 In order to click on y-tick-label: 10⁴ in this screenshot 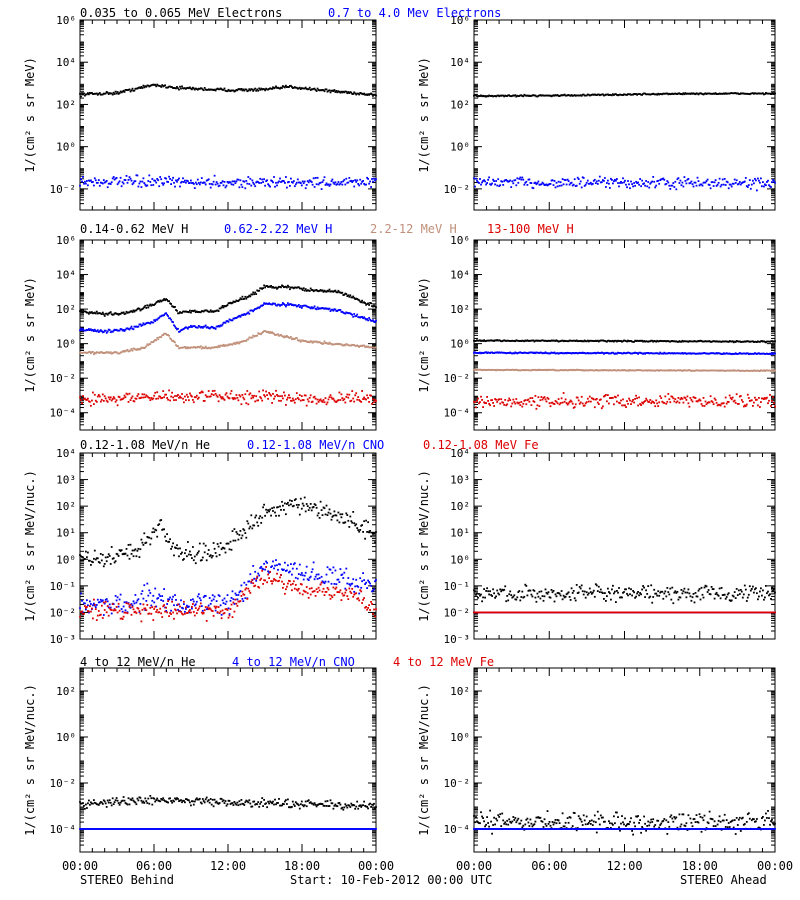, I will do `click(66, 453)`.